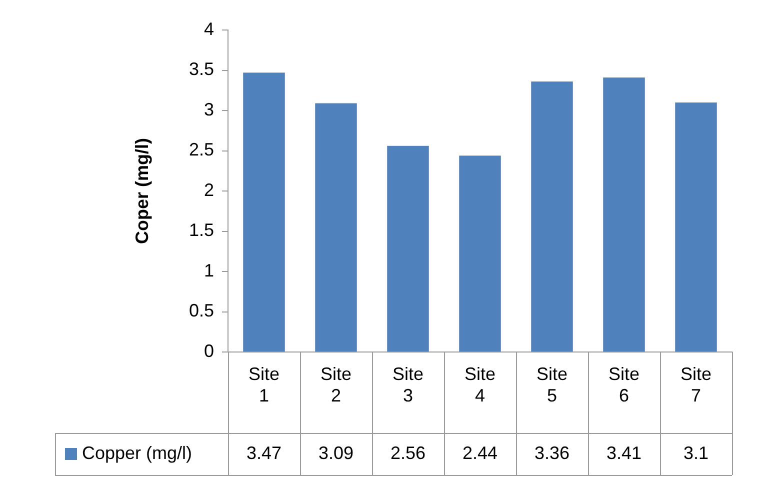 The width and height of the screenshot is (762, 489). What do you see at coordinates (201, 150) in the screenshot?
I see `y-tick-label: 2.5` at bounding box center [201, 150].